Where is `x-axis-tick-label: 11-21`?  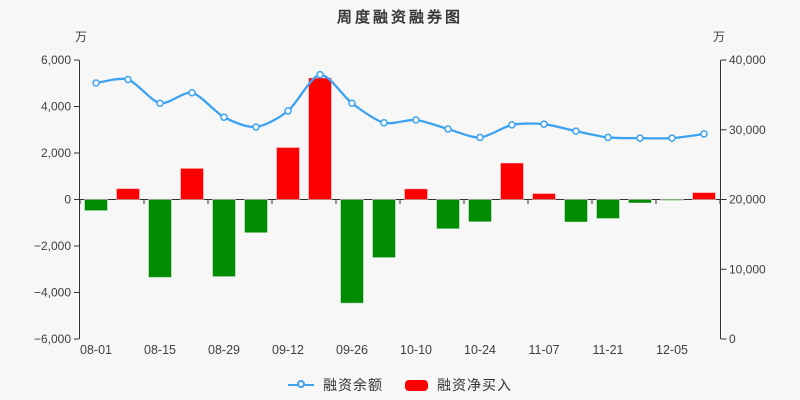
x-axis-tick-label: 11-21 is located at coordinates (607, 350).